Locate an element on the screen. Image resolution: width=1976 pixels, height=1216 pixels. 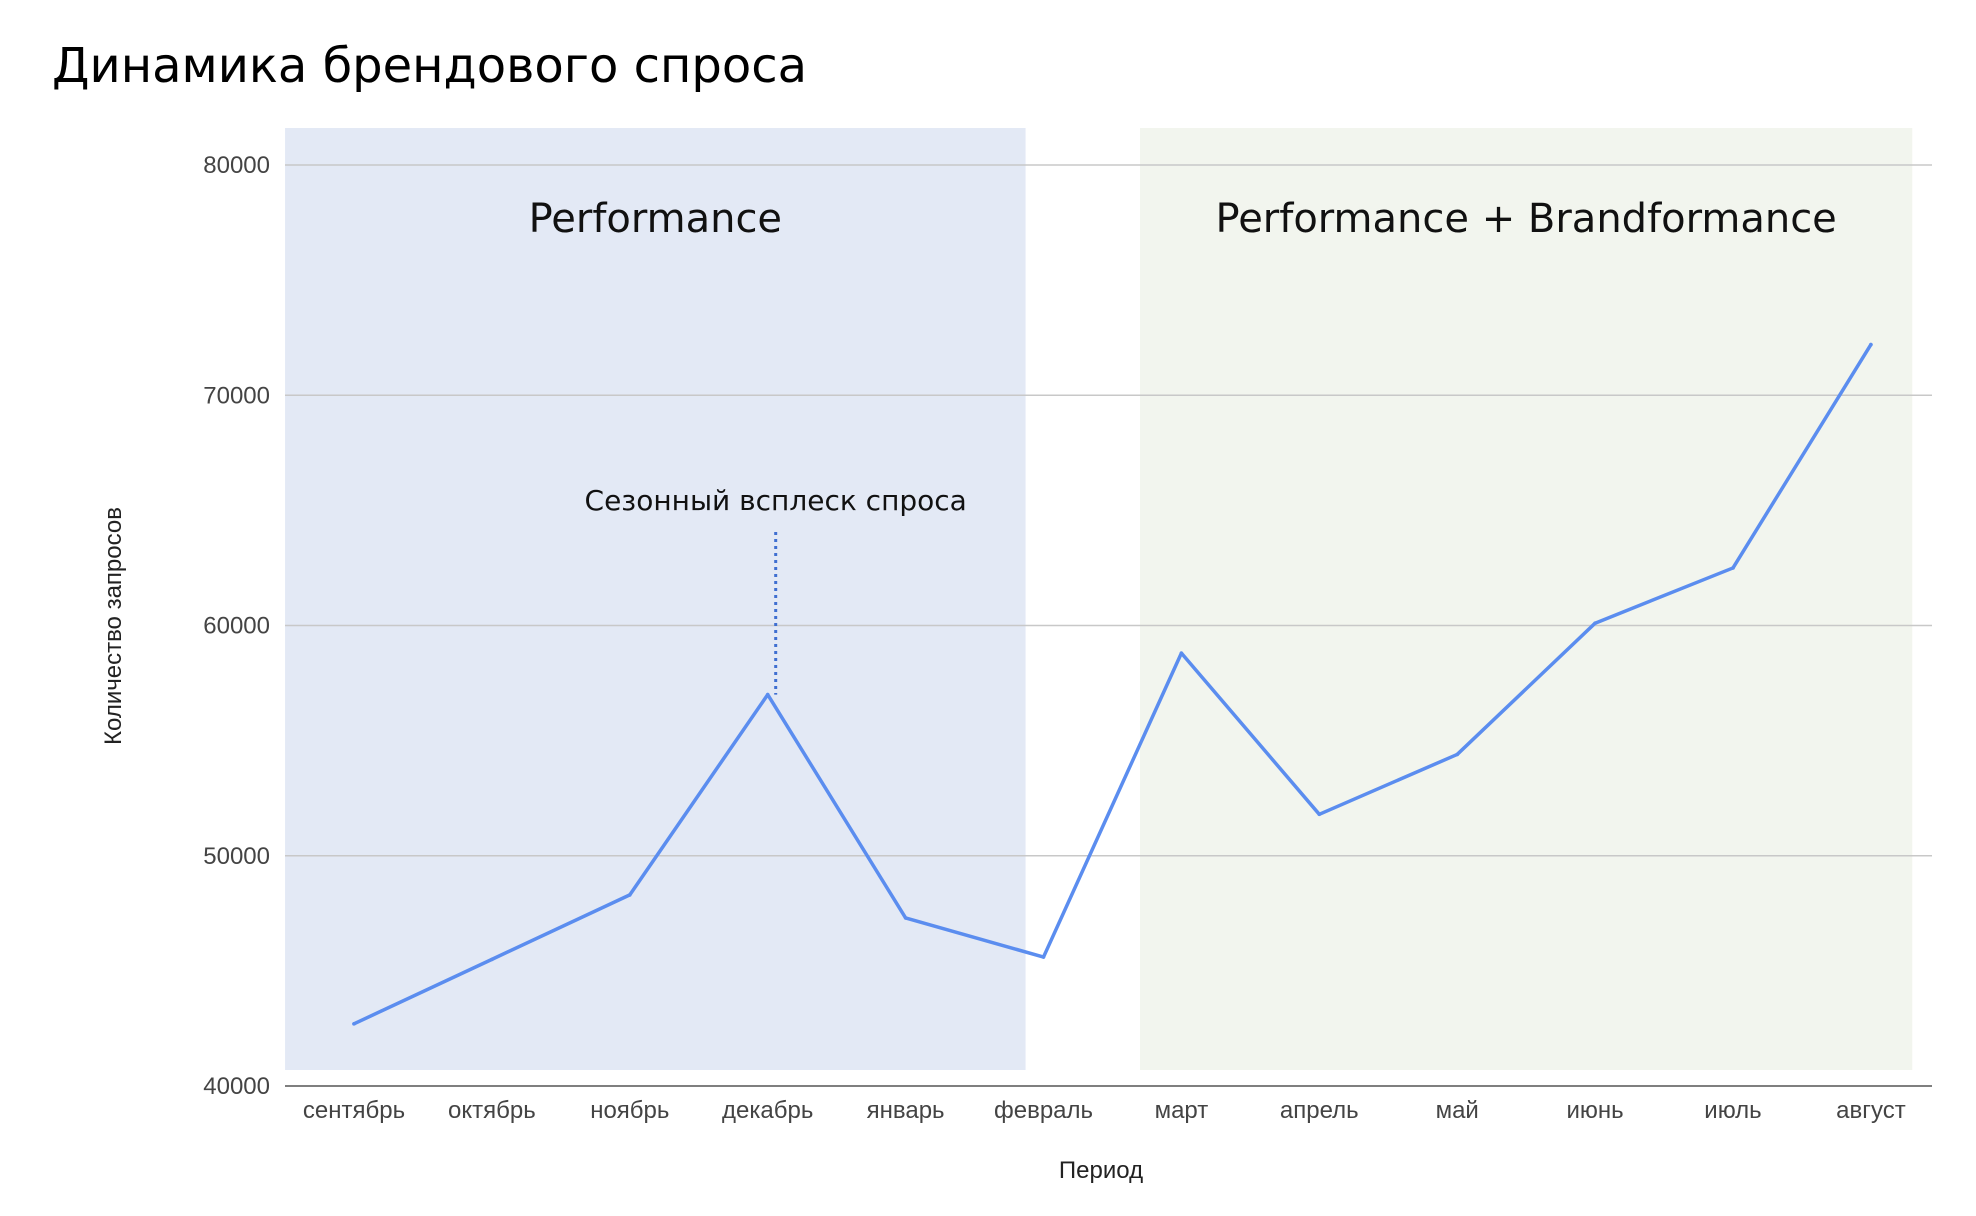
data-point-январь is located at coordinates (905, 918).